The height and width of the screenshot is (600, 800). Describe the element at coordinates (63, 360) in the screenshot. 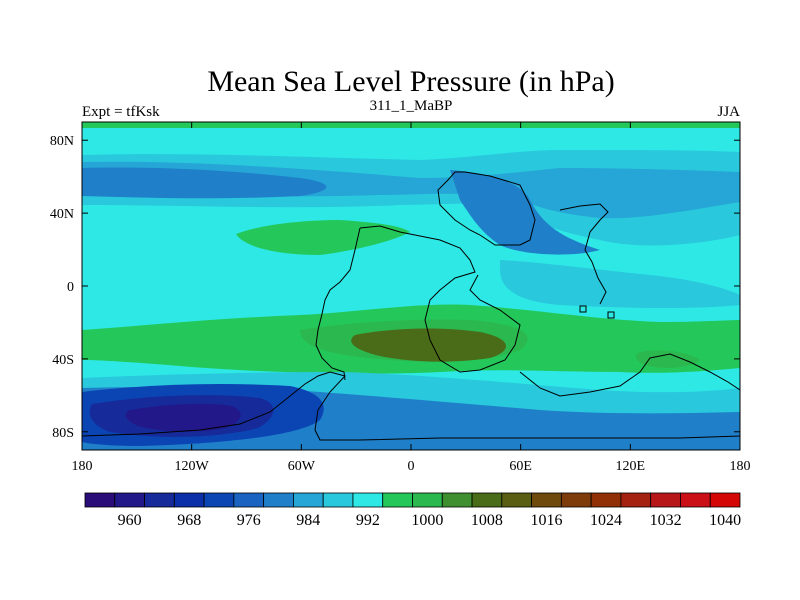

I see `y-tick-label: 40S` at that location.